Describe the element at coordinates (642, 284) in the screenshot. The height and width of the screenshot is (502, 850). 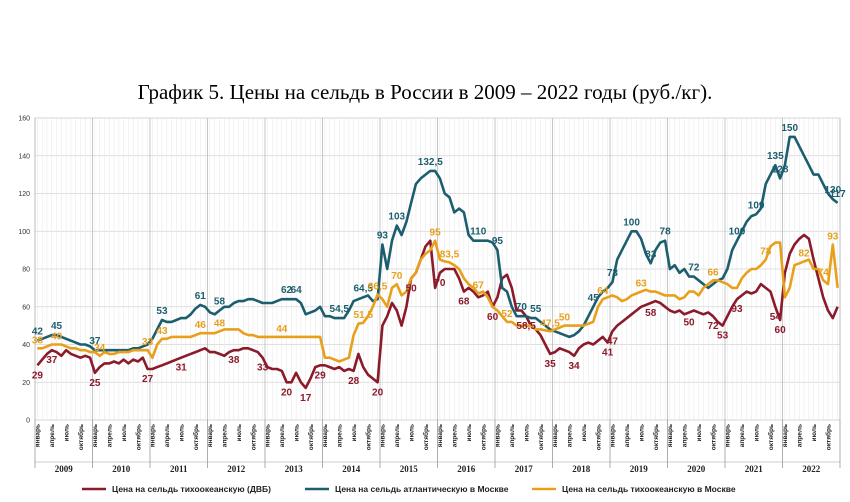
I see `data-label: 63` at that location.